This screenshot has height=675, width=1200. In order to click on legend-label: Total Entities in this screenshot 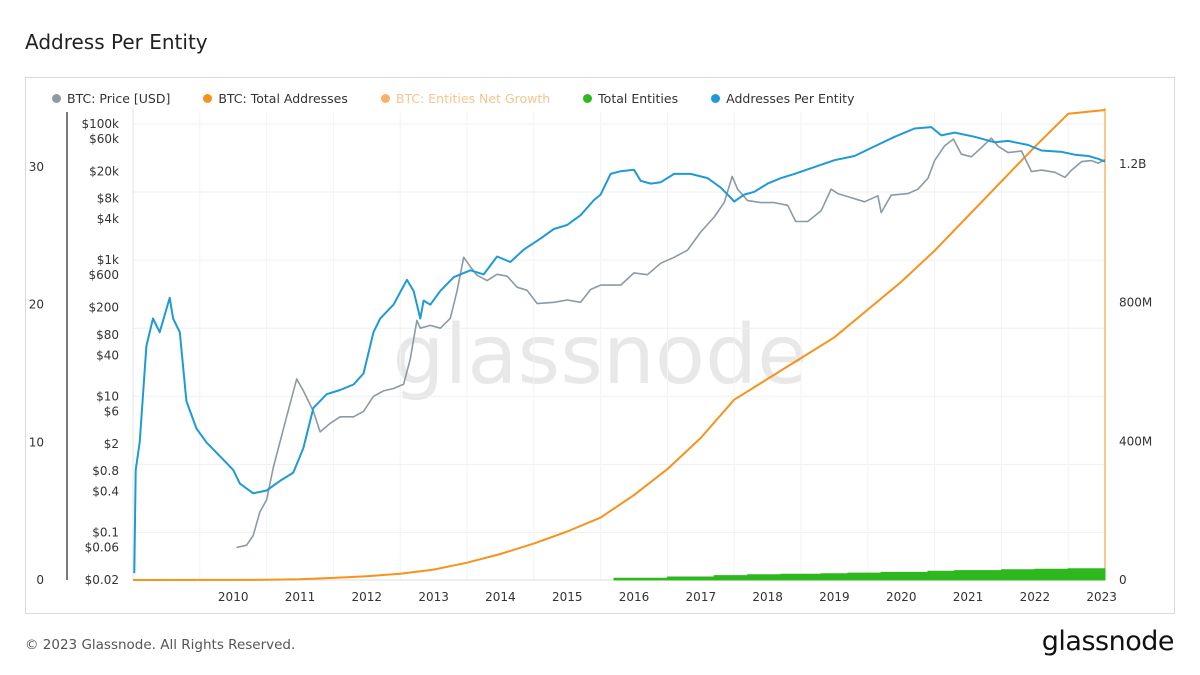, I will do `click(638, 98)`.